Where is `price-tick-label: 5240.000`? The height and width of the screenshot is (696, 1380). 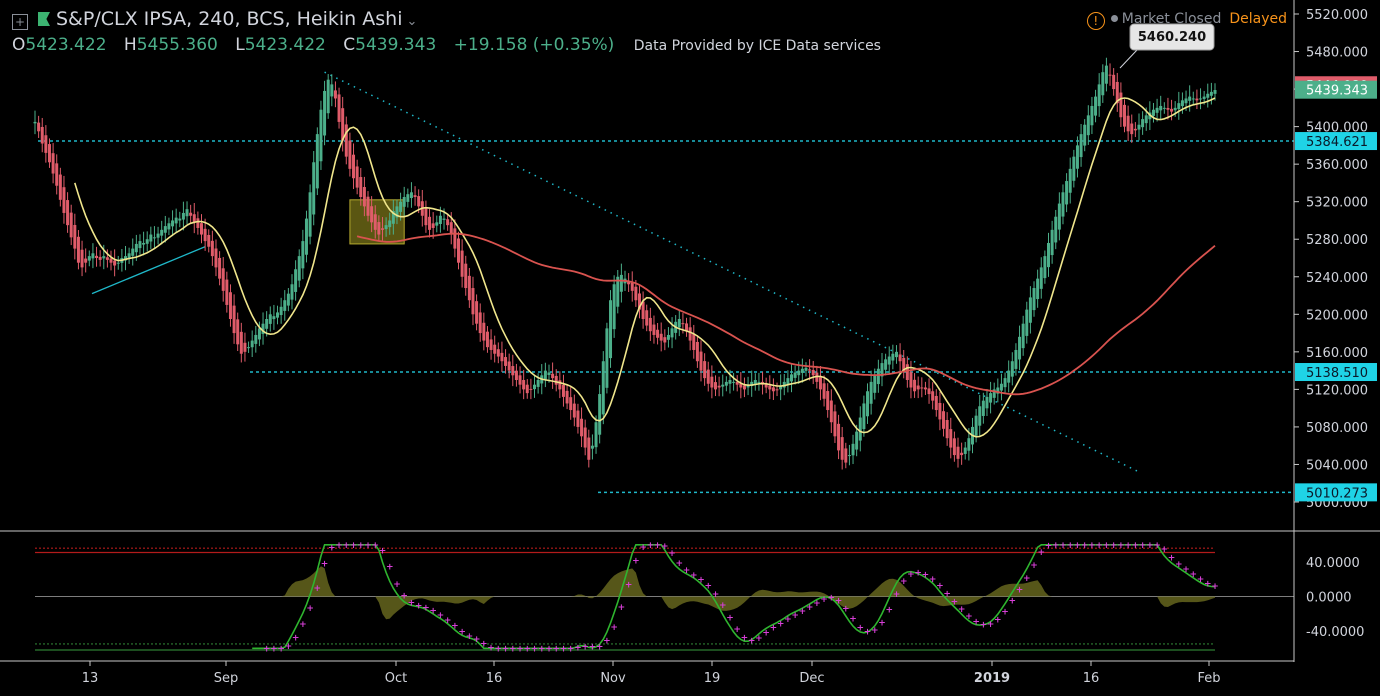 price-tick-label: 5240.000 is located at coordinates (1337, 278).